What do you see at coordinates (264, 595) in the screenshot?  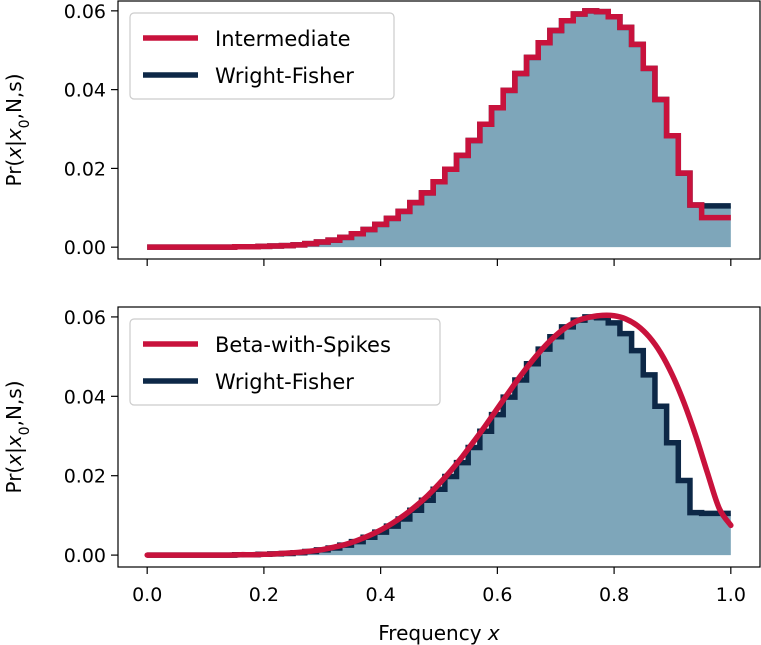 I see `x-tick-label: 0.2` at bounding box center [264, 595].